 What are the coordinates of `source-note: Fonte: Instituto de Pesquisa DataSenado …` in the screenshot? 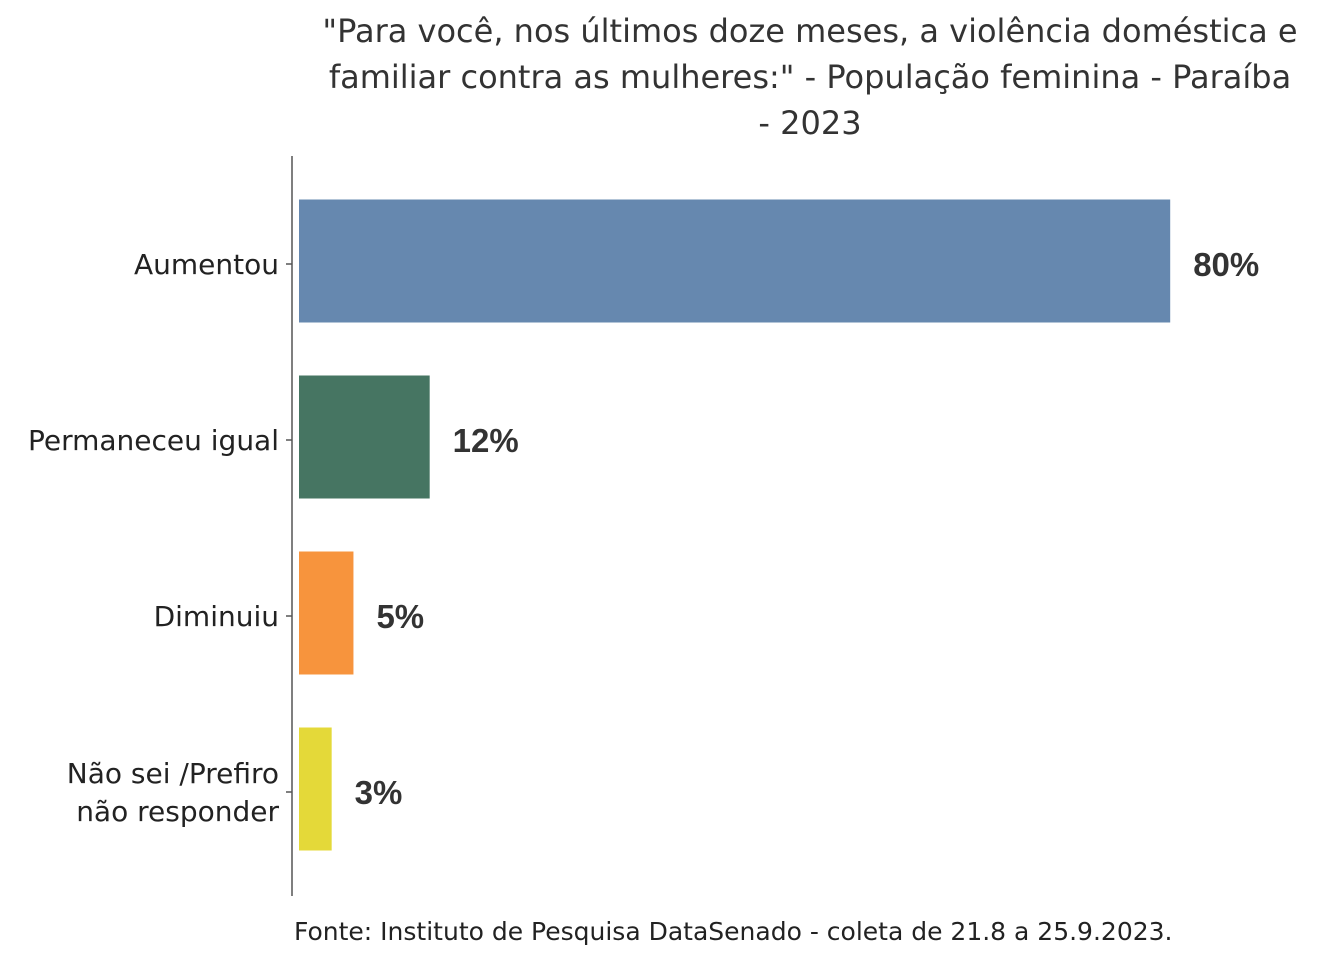 It's located at (733, 931).